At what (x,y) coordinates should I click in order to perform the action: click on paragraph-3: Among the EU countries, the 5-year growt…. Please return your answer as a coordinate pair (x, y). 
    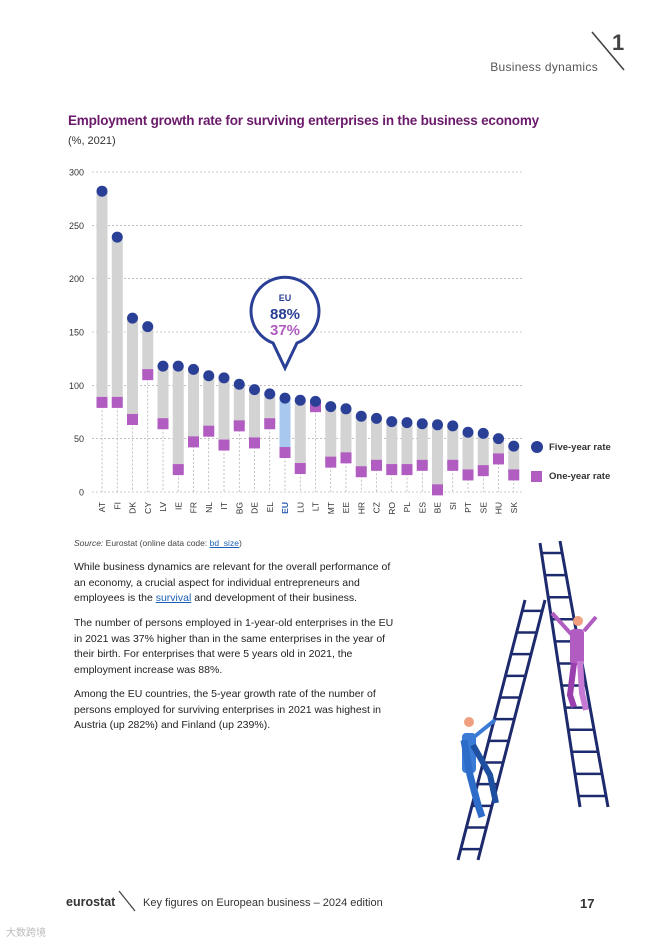
    Looking at the image, I should click on (227, 709).